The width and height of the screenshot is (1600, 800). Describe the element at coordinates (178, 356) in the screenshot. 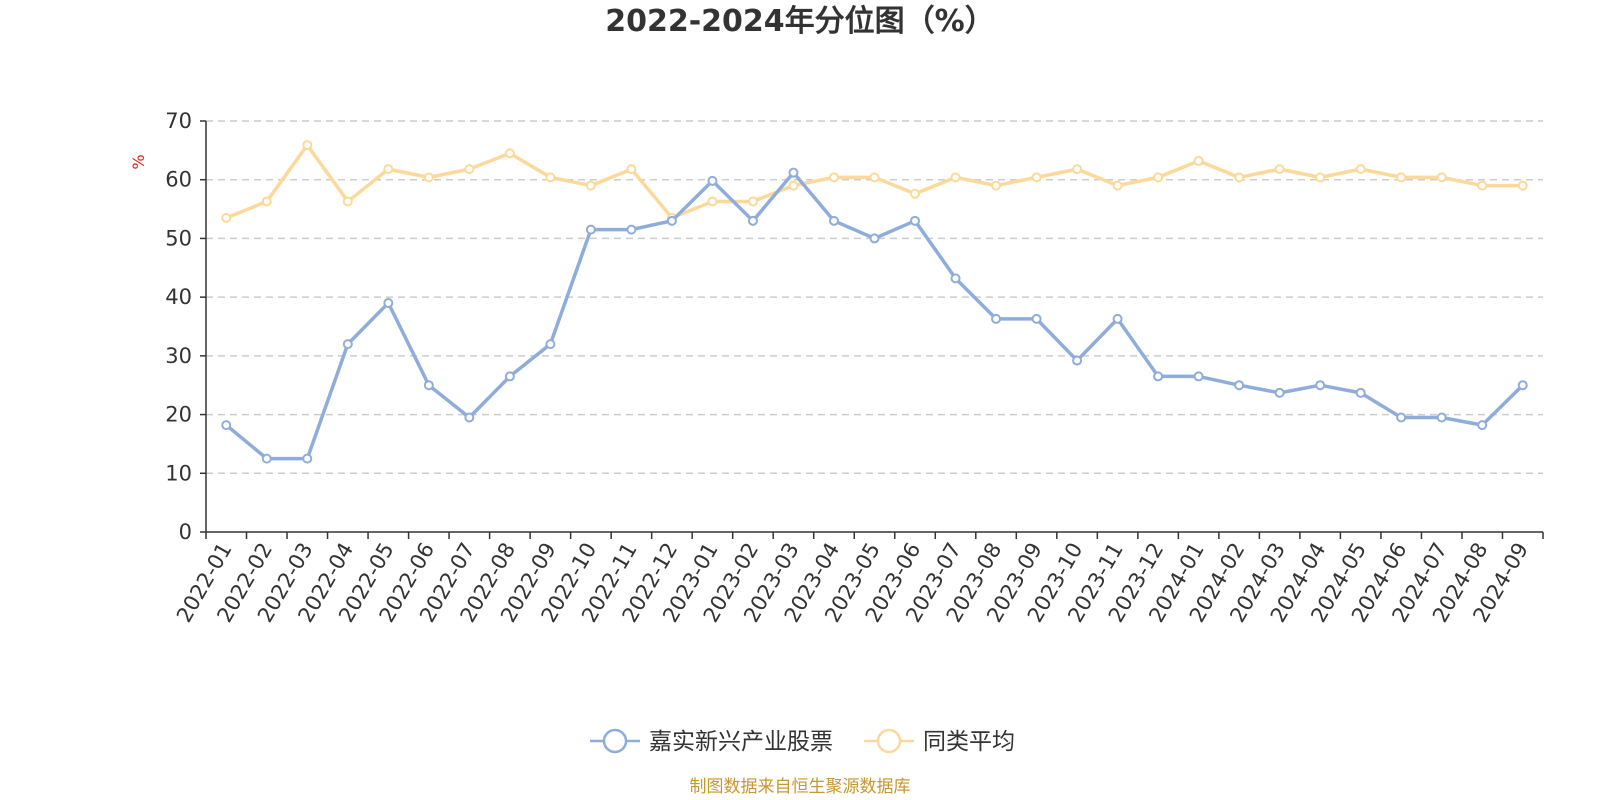

I see `y-tick-label: 30` at that location.